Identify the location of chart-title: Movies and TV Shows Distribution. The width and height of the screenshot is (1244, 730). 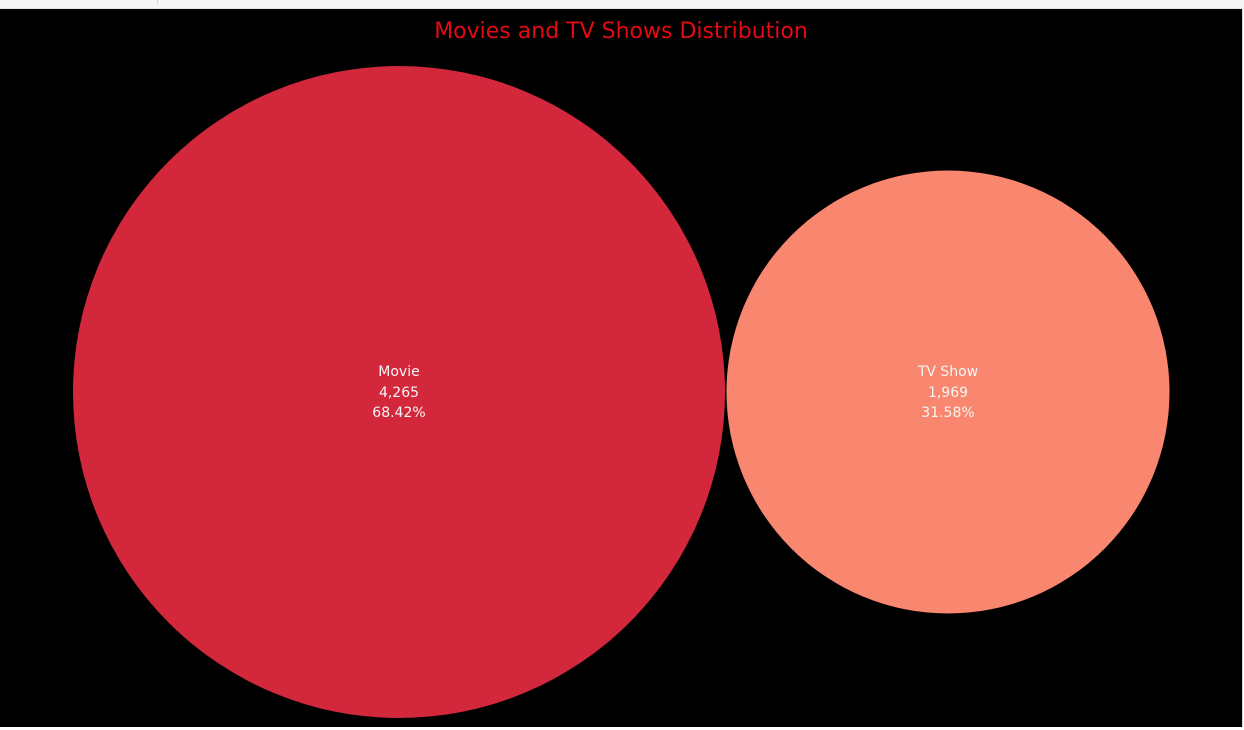
(621, 31).